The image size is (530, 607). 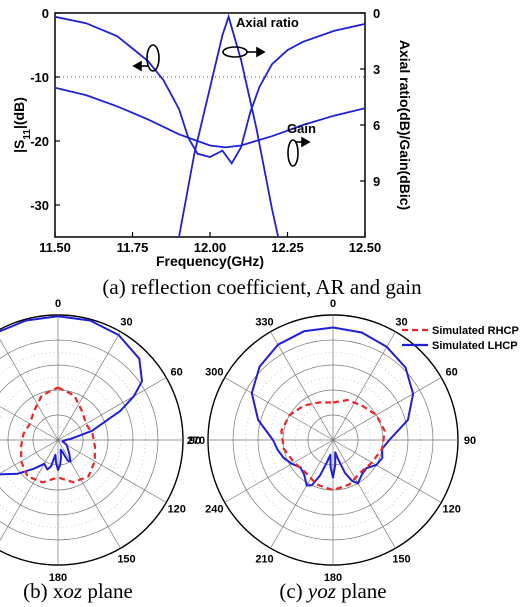 I want to click on y-axis-right-label: Axial ratio(dB)/Gain(dBic), so click(x=405, y=125).